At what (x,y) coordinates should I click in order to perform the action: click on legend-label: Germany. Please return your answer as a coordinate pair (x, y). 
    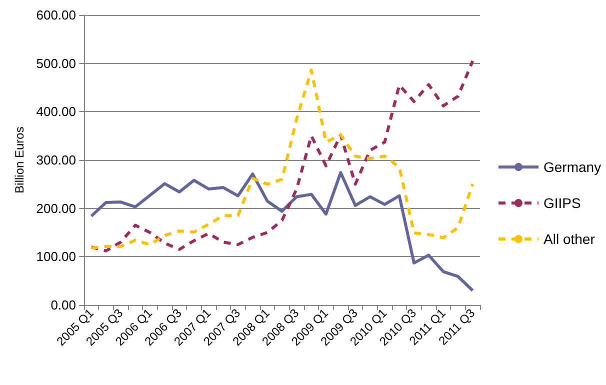
    Looking at the image, I should click on (573, 167).